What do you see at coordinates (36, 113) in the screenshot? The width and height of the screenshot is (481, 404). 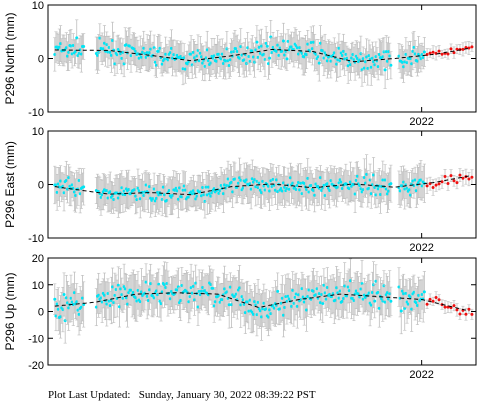 I see `y-tick-label: -10` at bounding box center [36, 113].